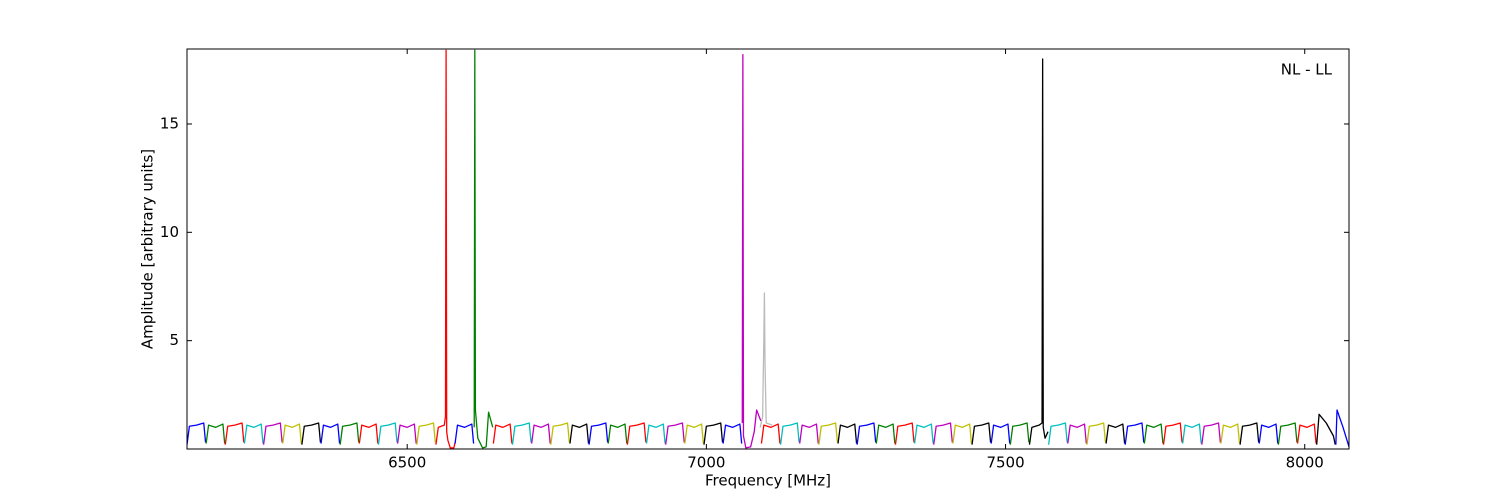 The height and width of the screenshot is (504, 1500). Describe the element at coordinates (1005, 463) in the screenshot. I see `x-tick-label: 7500` at that location.